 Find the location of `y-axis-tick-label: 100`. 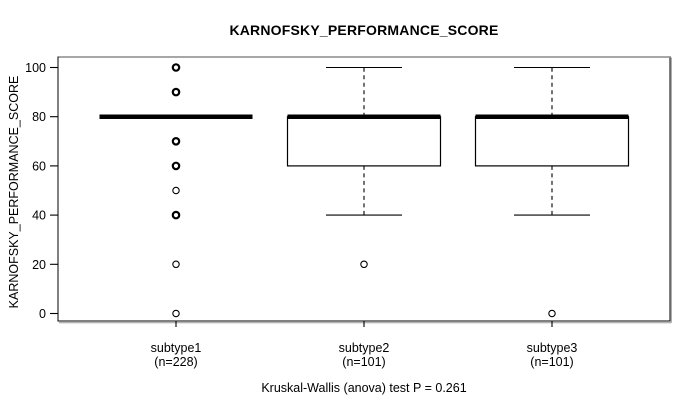

y-axis-tick-label: 100 is located at coordinates (35, 68).